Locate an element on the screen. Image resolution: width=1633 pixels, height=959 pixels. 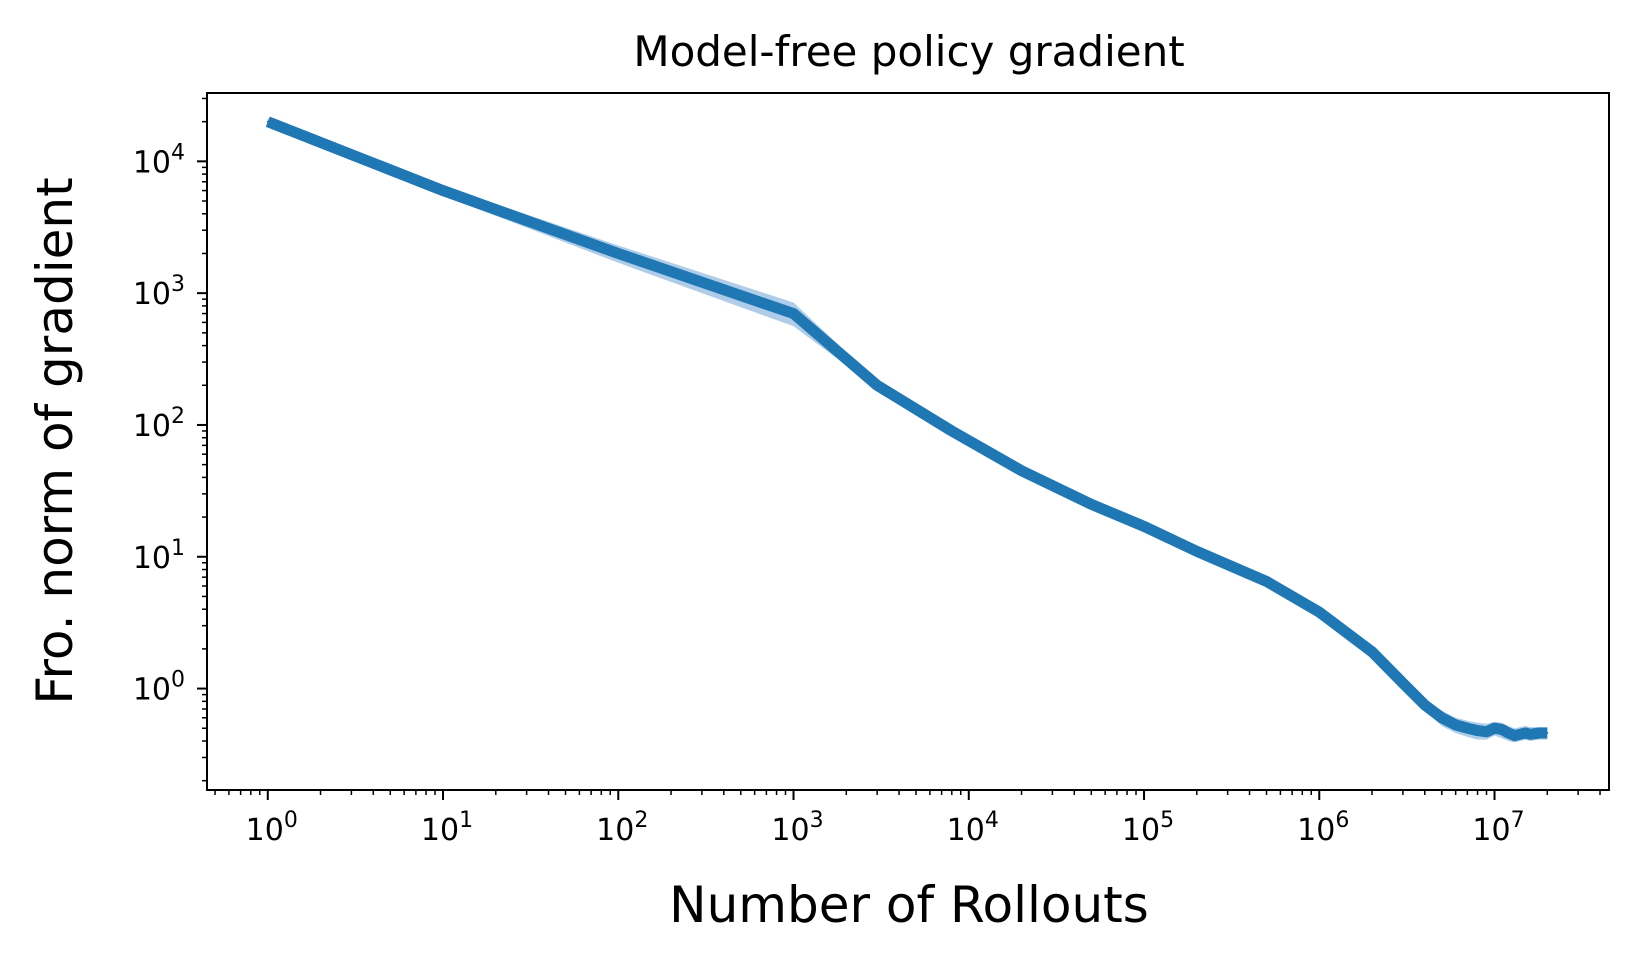
x-tick-label: 10³ is located at coordinates (797, 828).